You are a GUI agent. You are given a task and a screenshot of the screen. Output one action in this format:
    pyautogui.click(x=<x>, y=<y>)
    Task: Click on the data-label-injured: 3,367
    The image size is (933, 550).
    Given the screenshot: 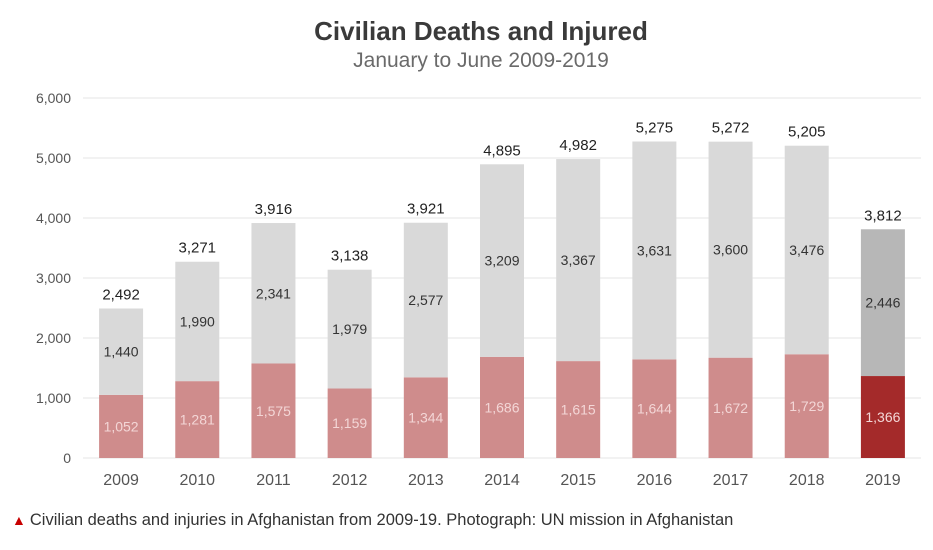 What is the action you would take?
    pyautogui.click(x=578, y=260)
    